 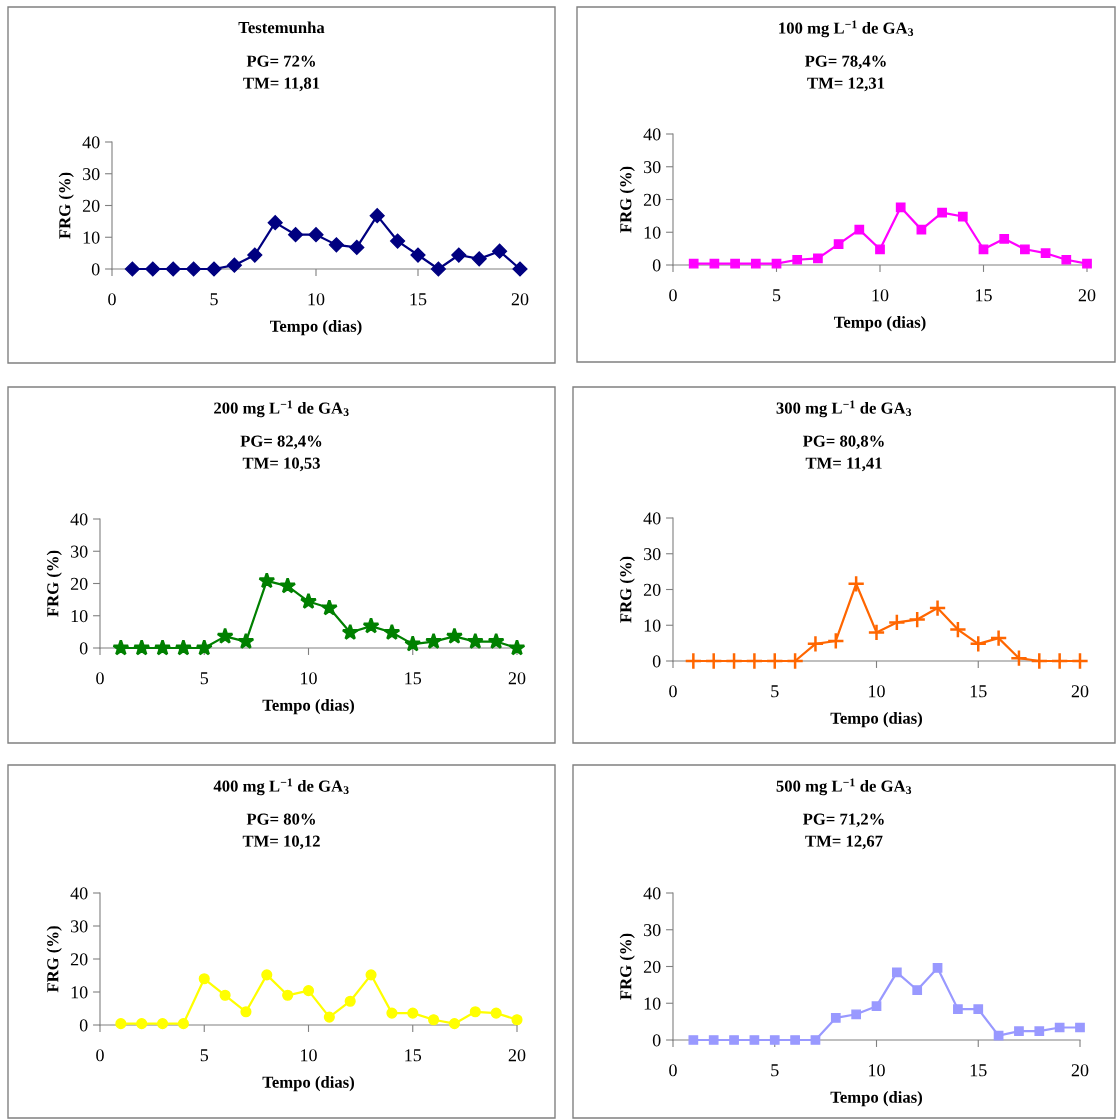 I want to click on chart-title: 200 mg L$^{−1}$ de GA$_{3}$, so click(x=281, y=409).